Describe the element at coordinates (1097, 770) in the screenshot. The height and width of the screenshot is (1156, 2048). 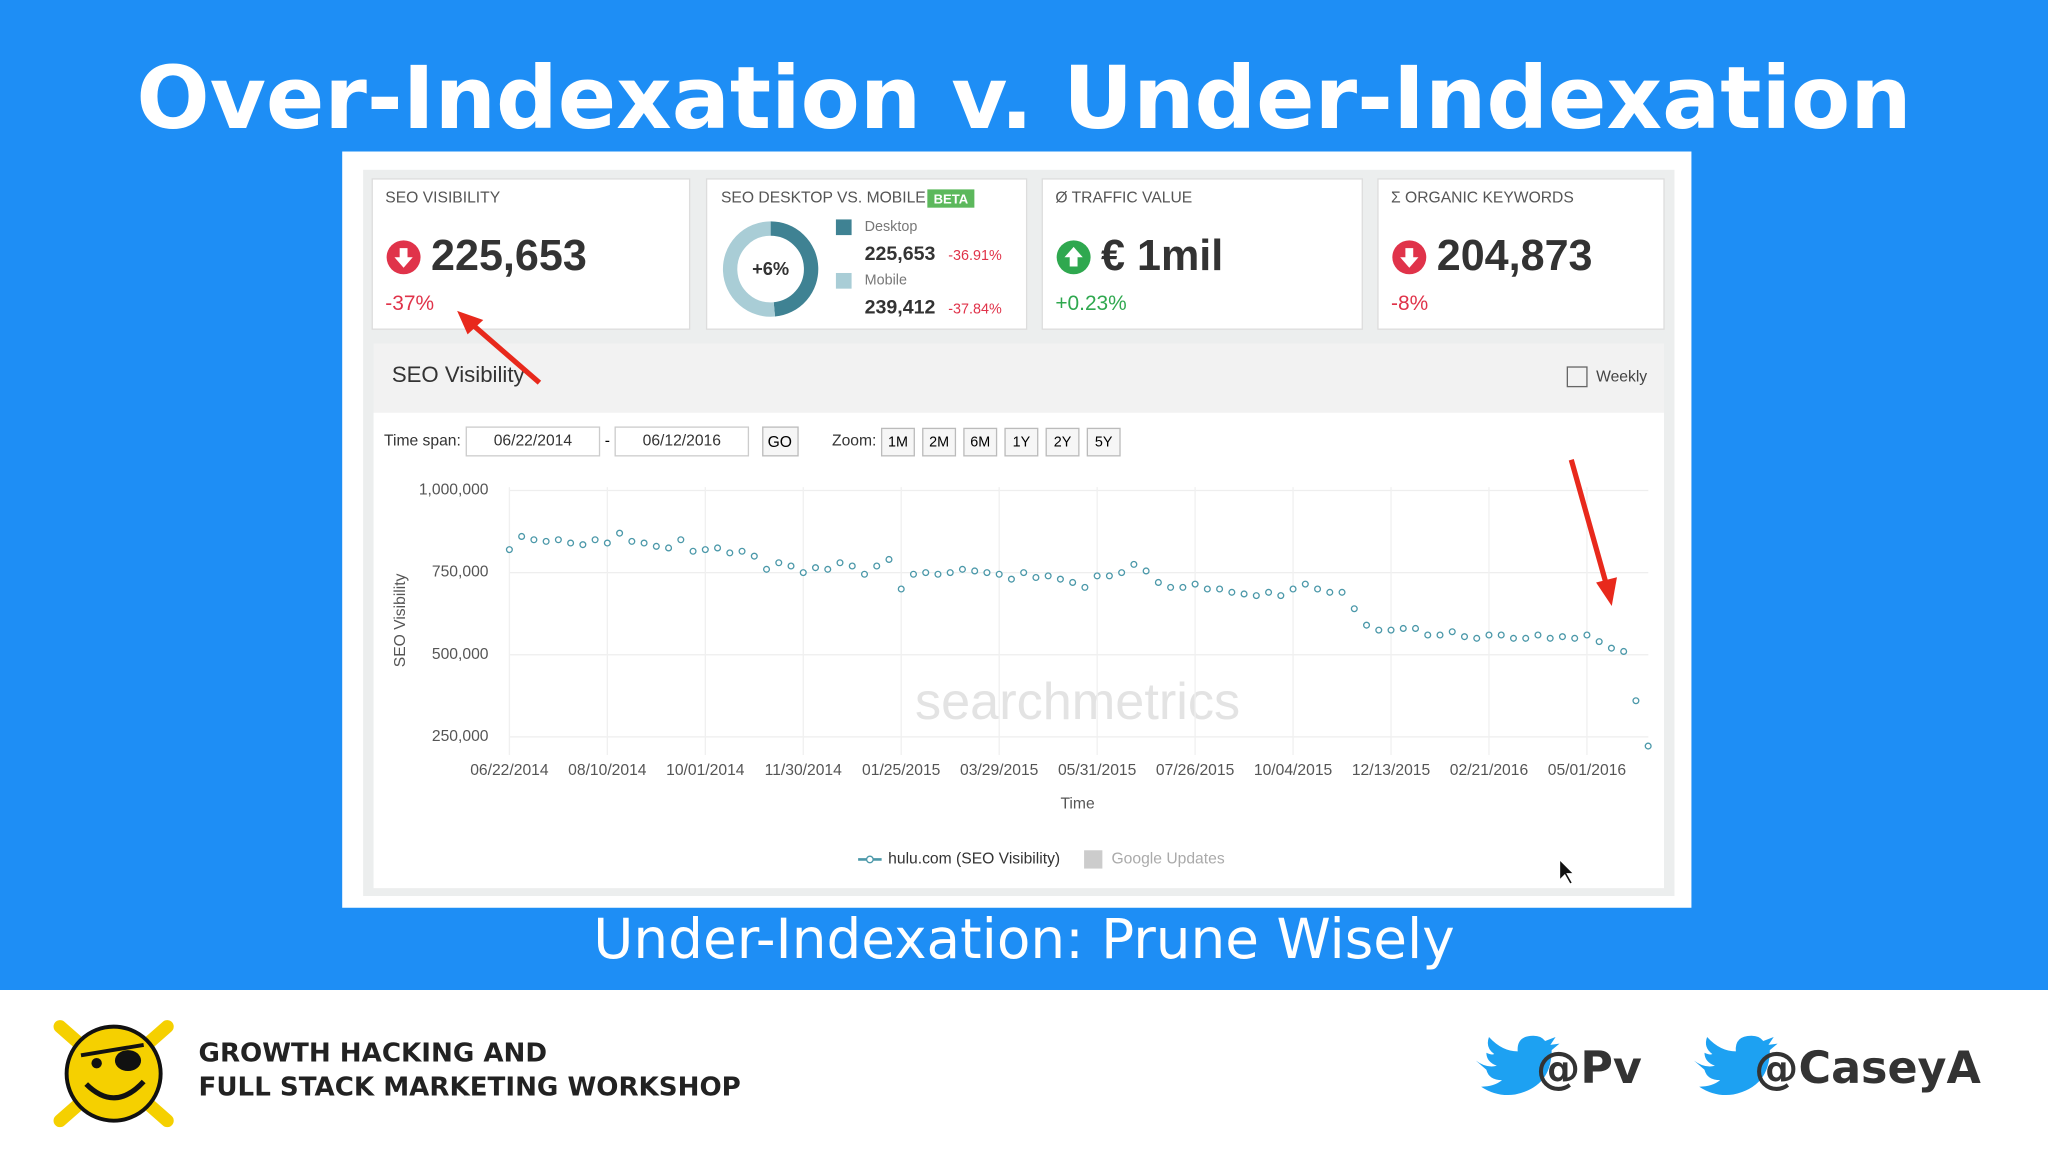
I see `x-tick-label: 05/31/2015` at that location.